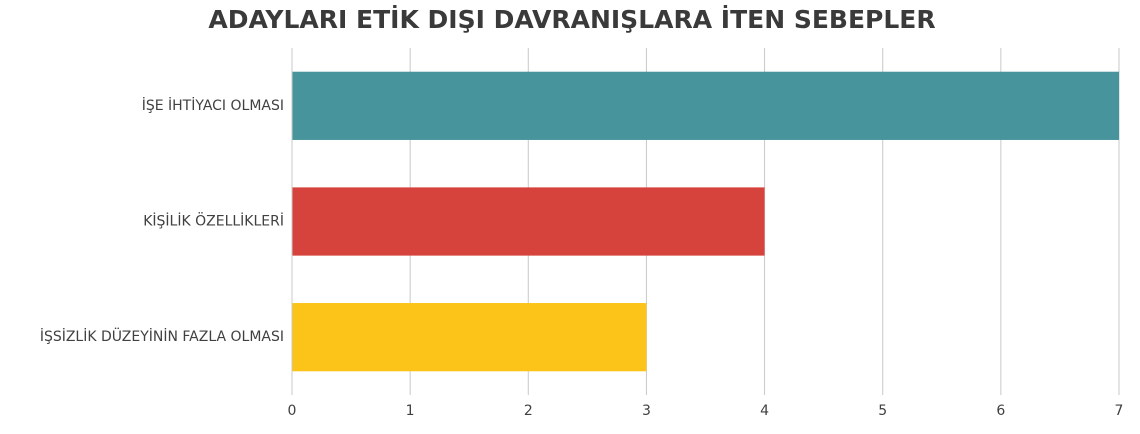 This screenshot has width=1140, height=434. What do you see at coordinates (882, 411) in the screenshot?
I see `x-tick-label: 5` at bounding box center [882, 411].